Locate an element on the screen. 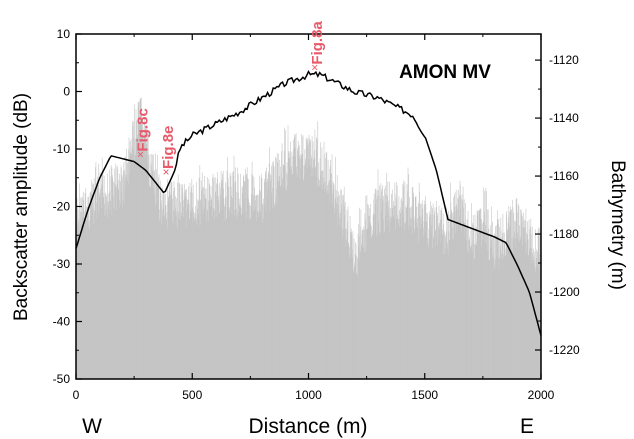 The image size is (634, 439). y-right-tick-label: -1180 is located at coordinates (564, 234).